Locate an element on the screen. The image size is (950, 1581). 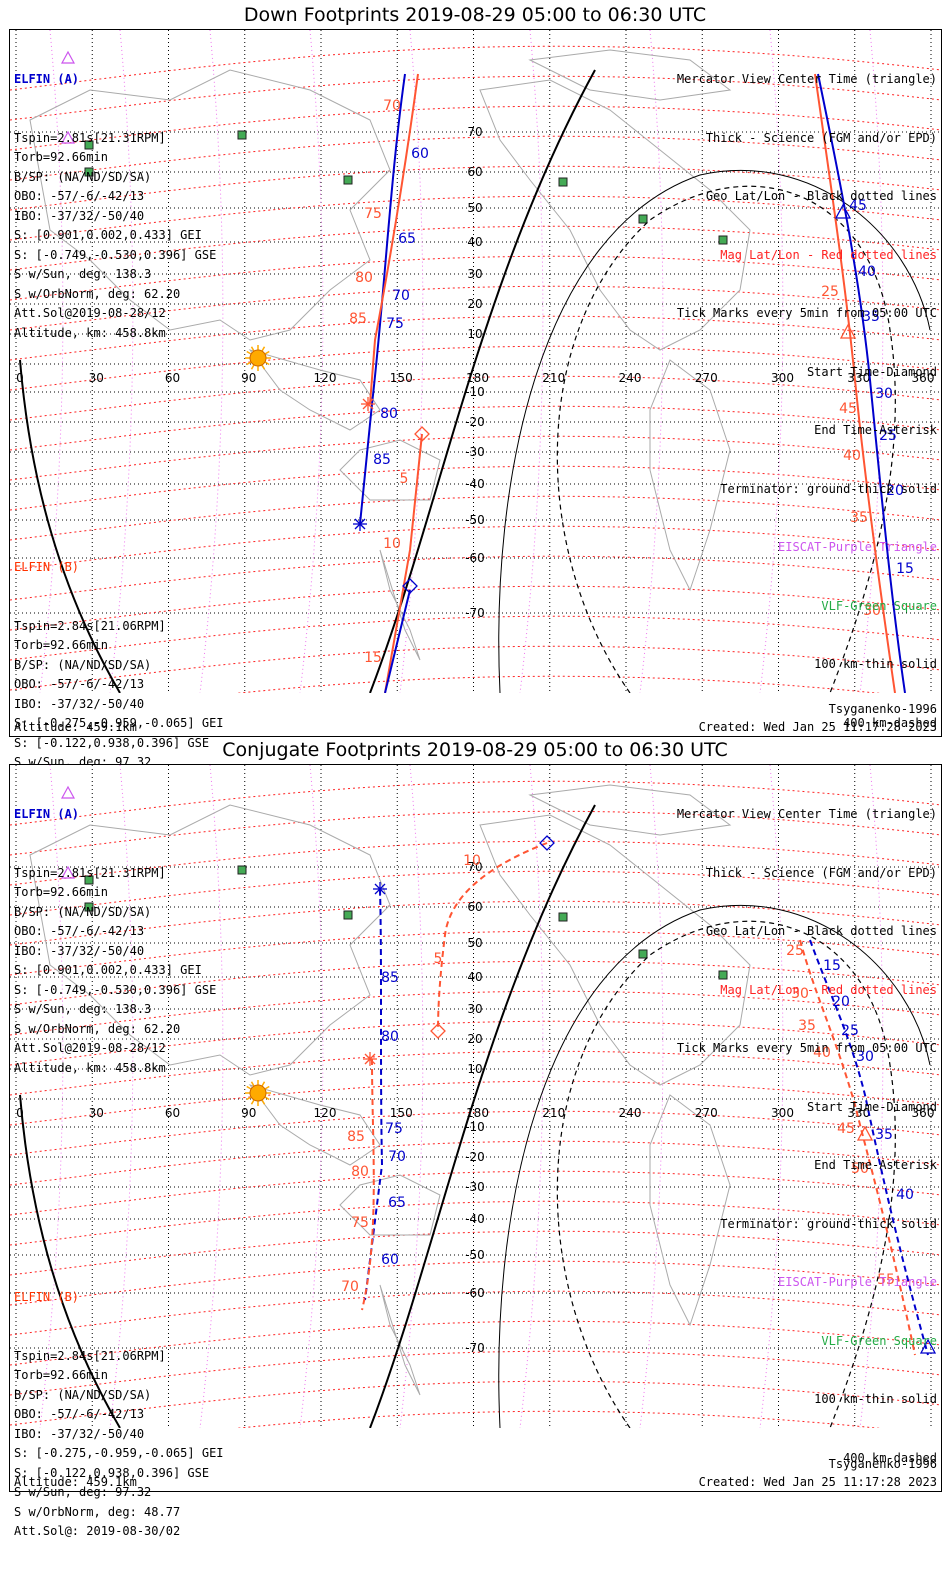
elfin-a-tick-label: 70 is located at coordinates (397, 1157).